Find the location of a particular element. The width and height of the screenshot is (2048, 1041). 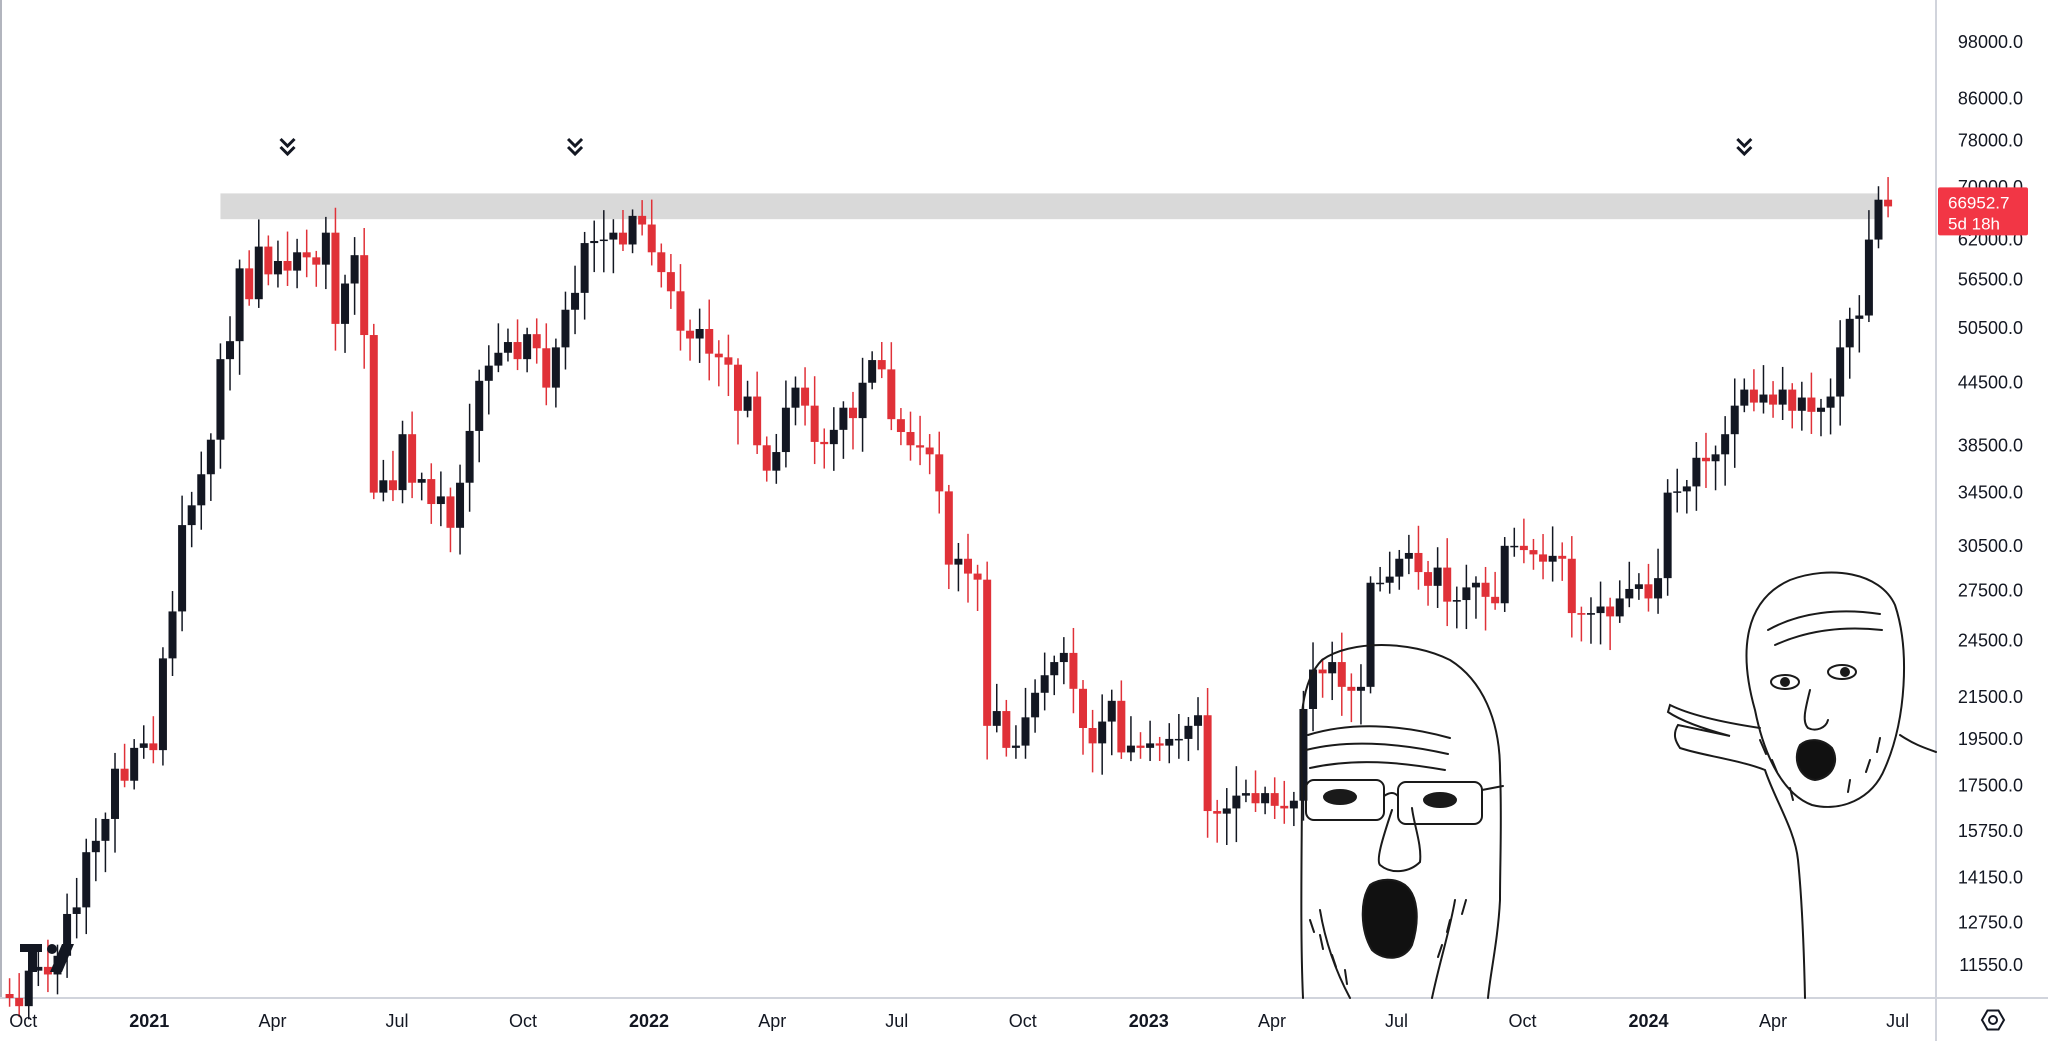

y-tick-label: 50500.0 is located at coordinates (1990, 328).